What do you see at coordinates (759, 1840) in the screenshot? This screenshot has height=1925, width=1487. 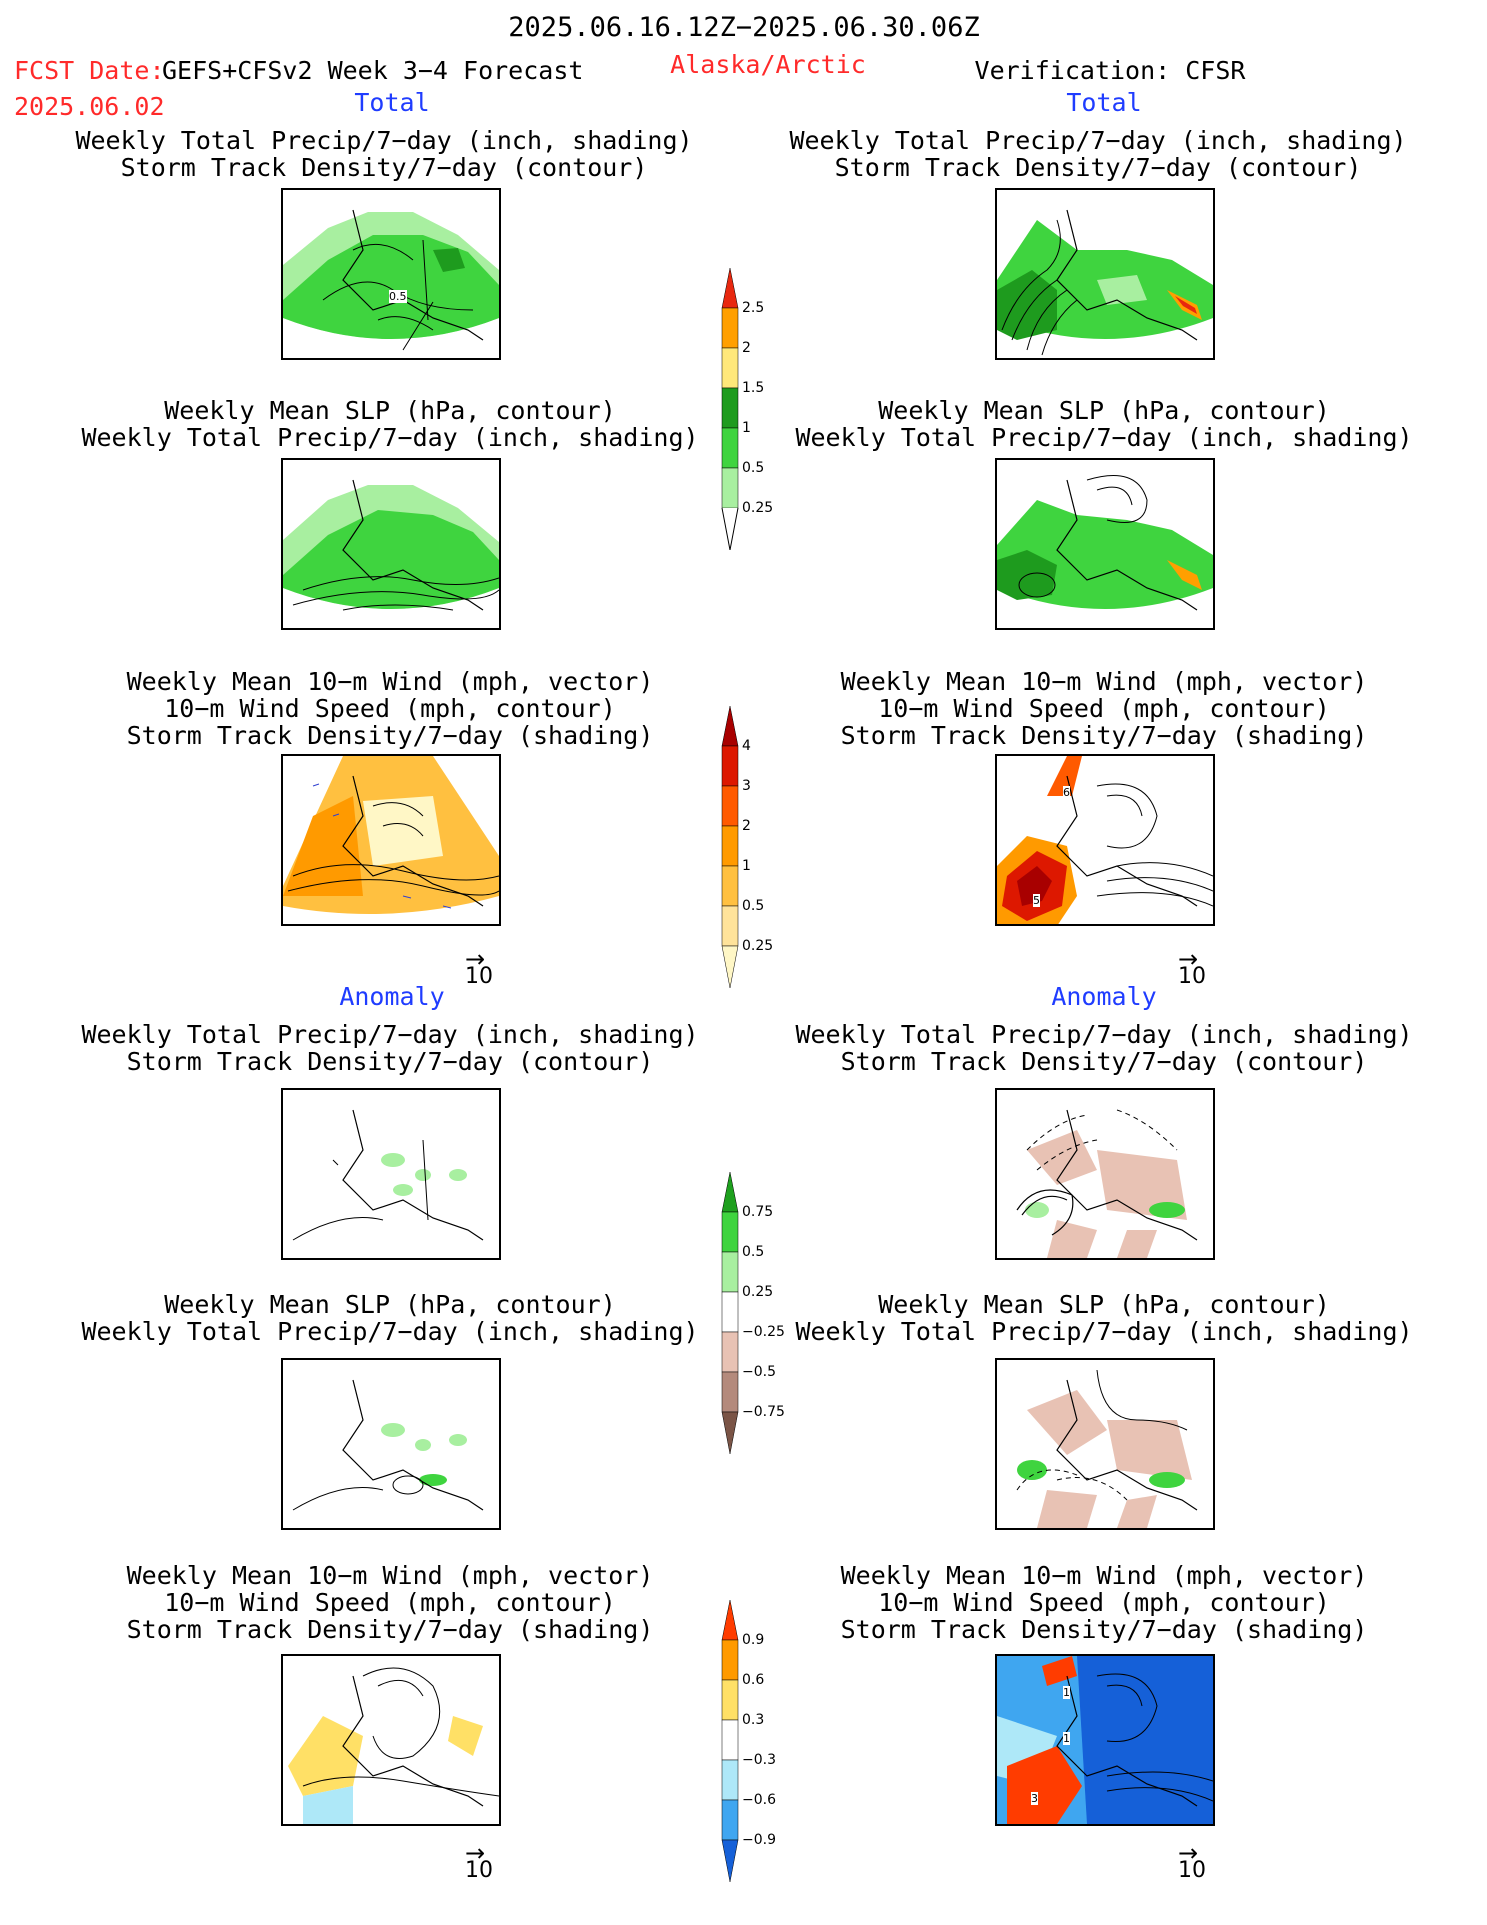 I see `colorbar-label: −0.9` at bounding box center [759, 1840].